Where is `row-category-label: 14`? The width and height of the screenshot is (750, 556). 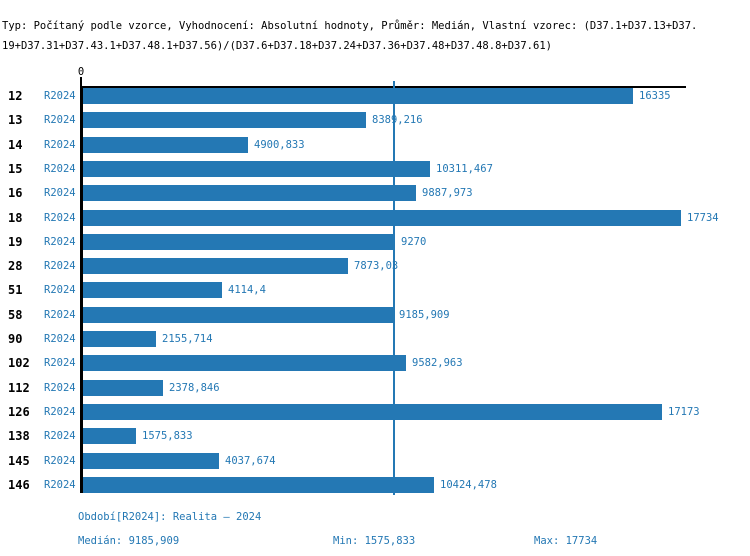 row-category-label: 14 is located at coordinates (15, 144).